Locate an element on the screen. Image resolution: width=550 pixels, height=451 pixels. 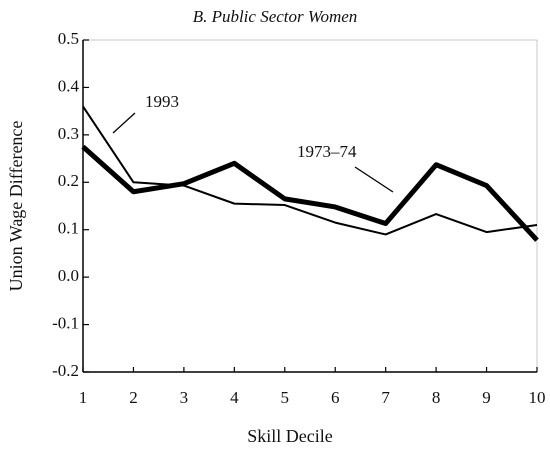
y-tick-label: -0.1 is located at coordinates (65, 322).